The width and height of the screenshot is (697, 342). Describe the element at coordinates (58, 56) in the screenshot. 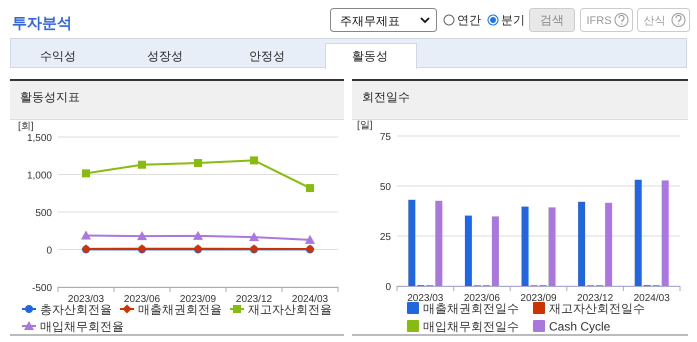

I see `text: 수익성` at that location.